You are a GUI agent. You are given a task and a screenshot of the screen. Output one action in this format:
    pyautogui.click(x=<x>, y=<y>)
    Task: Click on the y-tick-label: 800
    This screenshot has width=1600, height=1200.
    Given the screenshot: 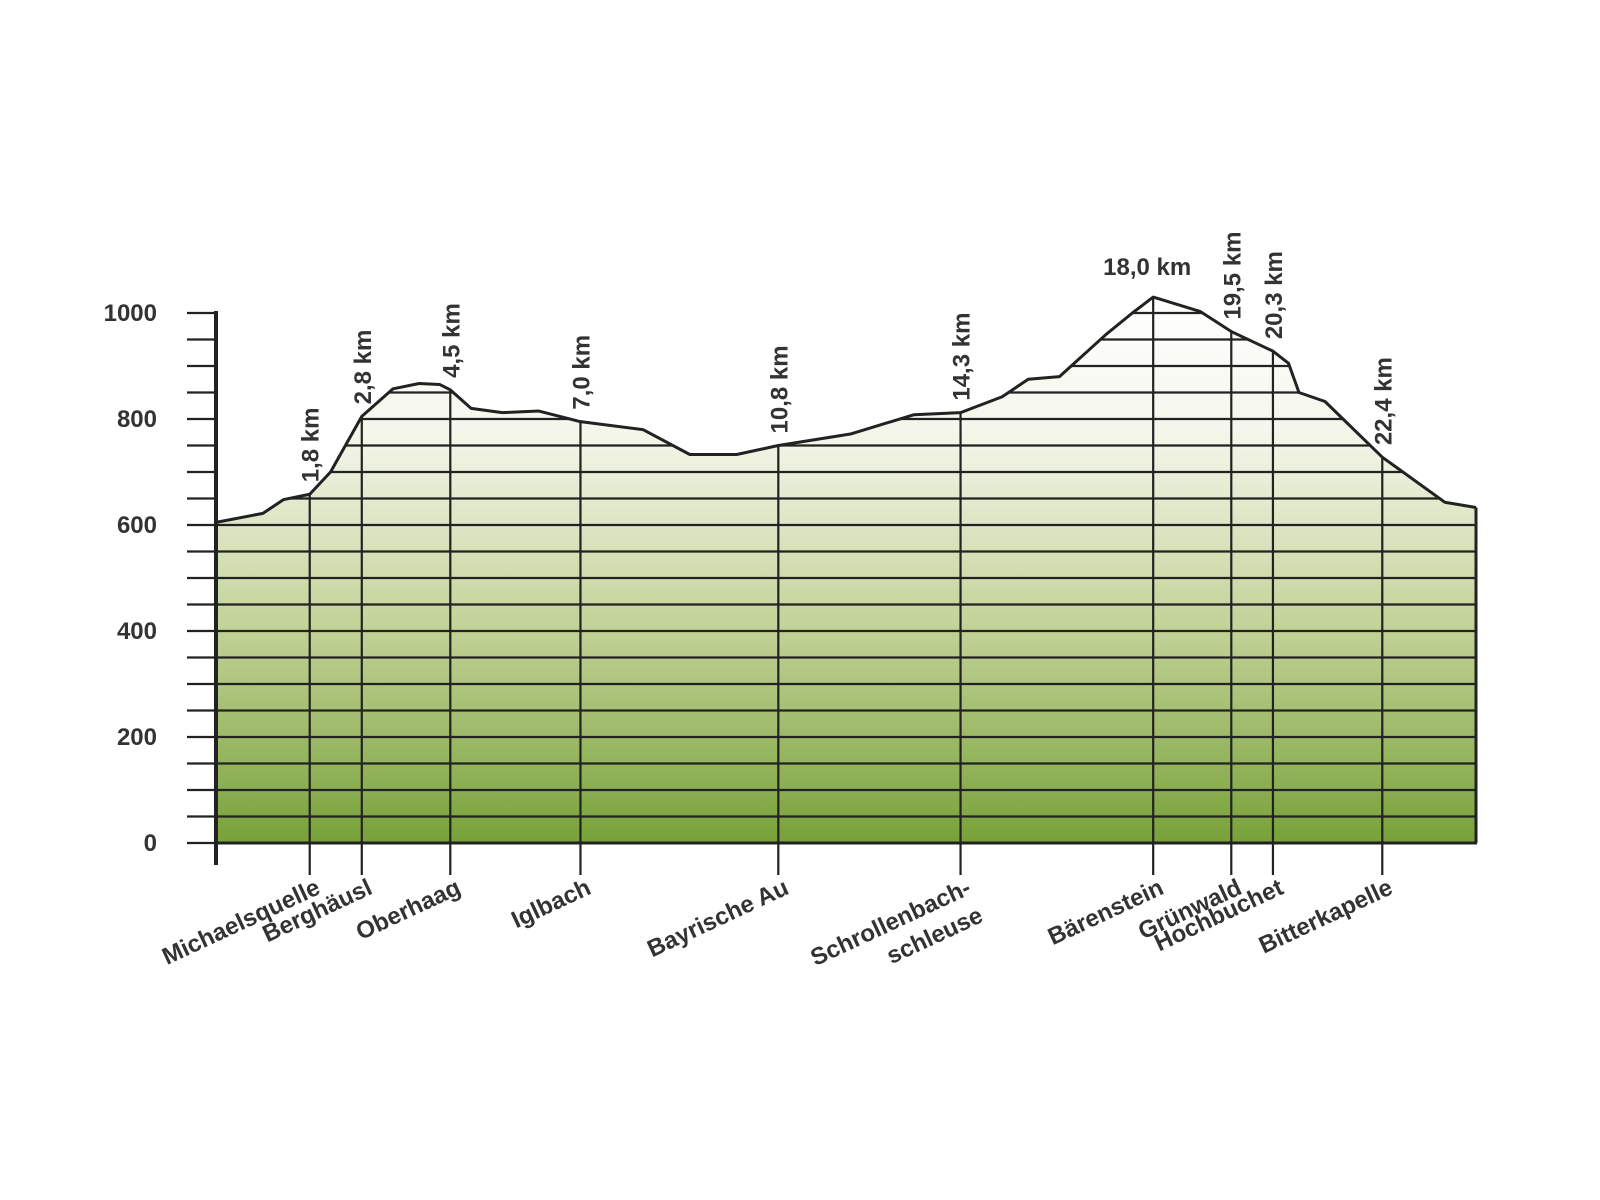 What is the action you would take?
    pyautogui.click(x=137, y=419)
    